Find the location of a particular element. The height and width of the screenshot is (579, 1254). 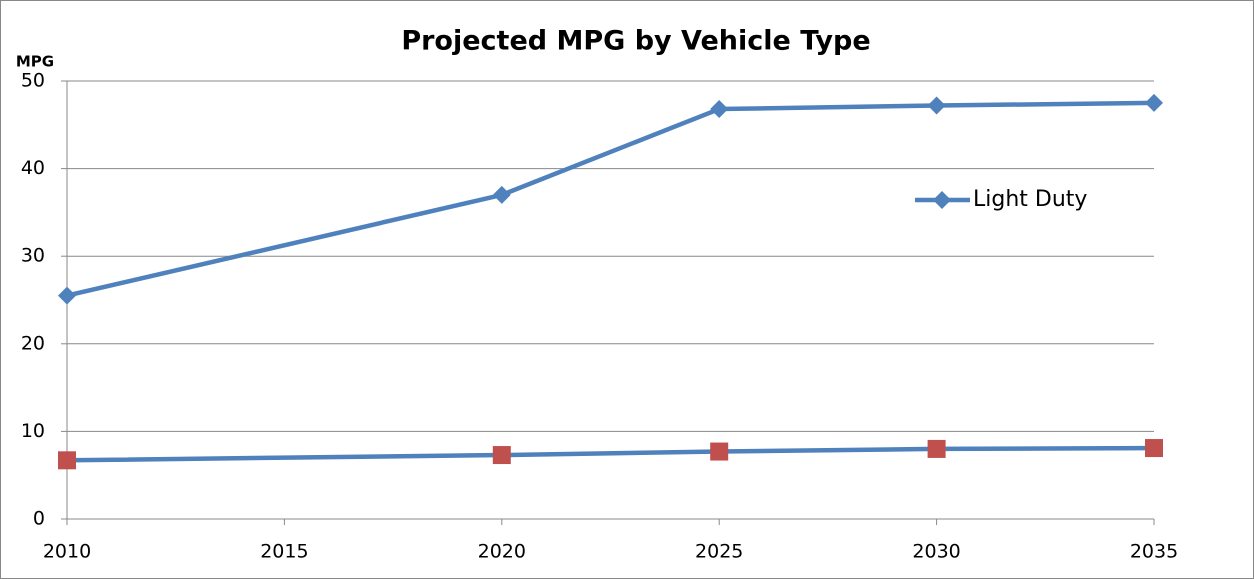

y-tick-label: 0 is located at coordinates (39, 519).